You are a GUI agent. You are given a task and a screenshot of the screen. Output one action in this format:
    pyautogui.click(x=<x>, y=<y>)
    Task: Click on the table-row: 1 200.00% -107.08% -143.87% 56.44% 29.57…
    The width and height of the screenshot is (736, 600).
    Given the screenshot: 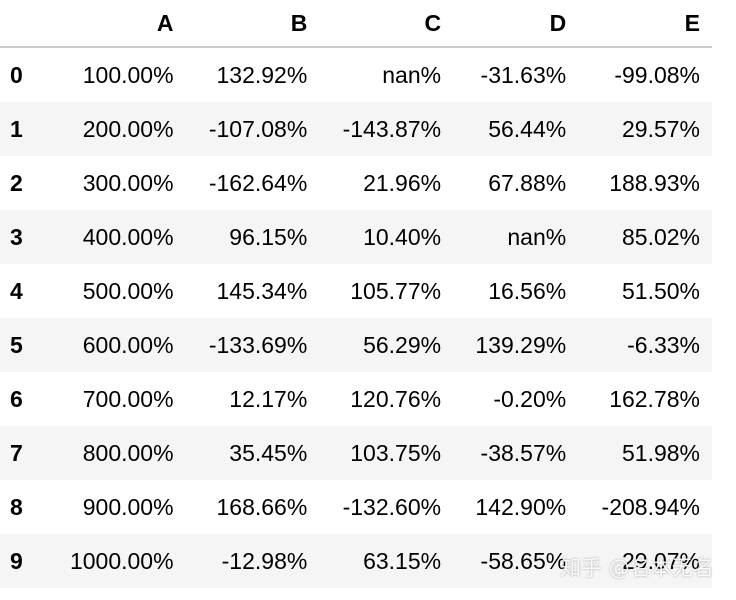 What is the action you would take?
    pyautogui.click(x=356, y=129)
    